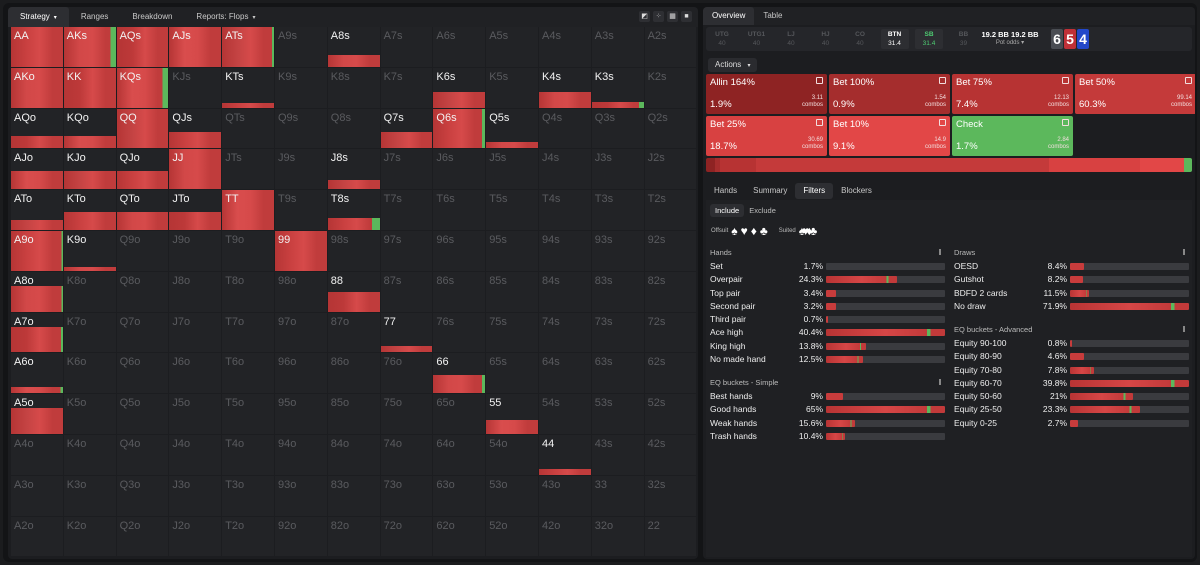 This screenshot has height=565, width=1200. Describe the element at coordinates (1072, 266) in the screenshot. I see `filter-row-oesd: OESD 8.4%` at that location.